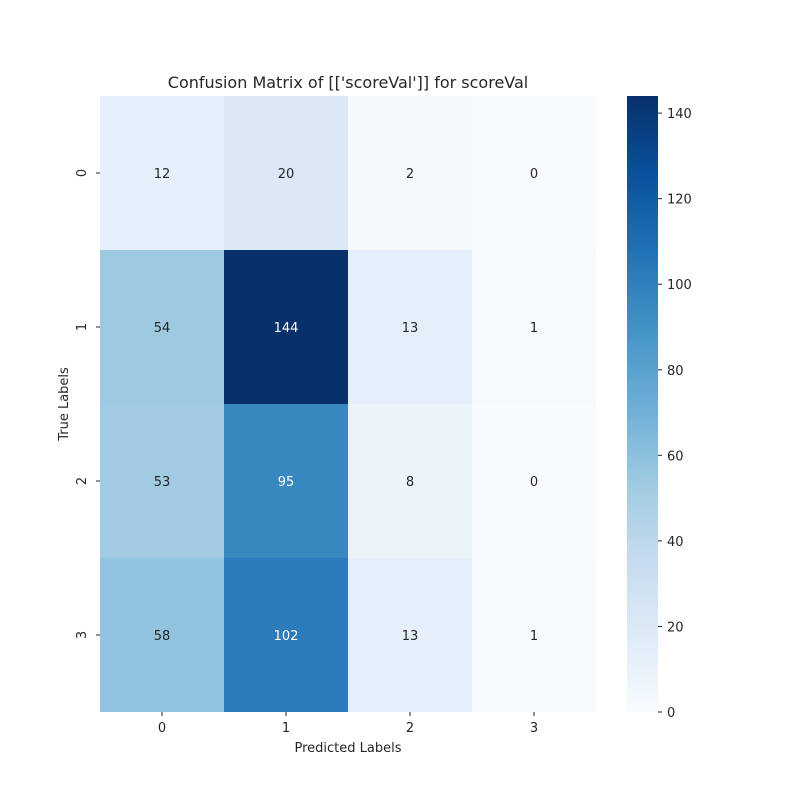 This screenshot has height=800, width=800. I want to click on colorbar-ticks: 0 20 40 60 80 100 120 140, so click(675, 414).